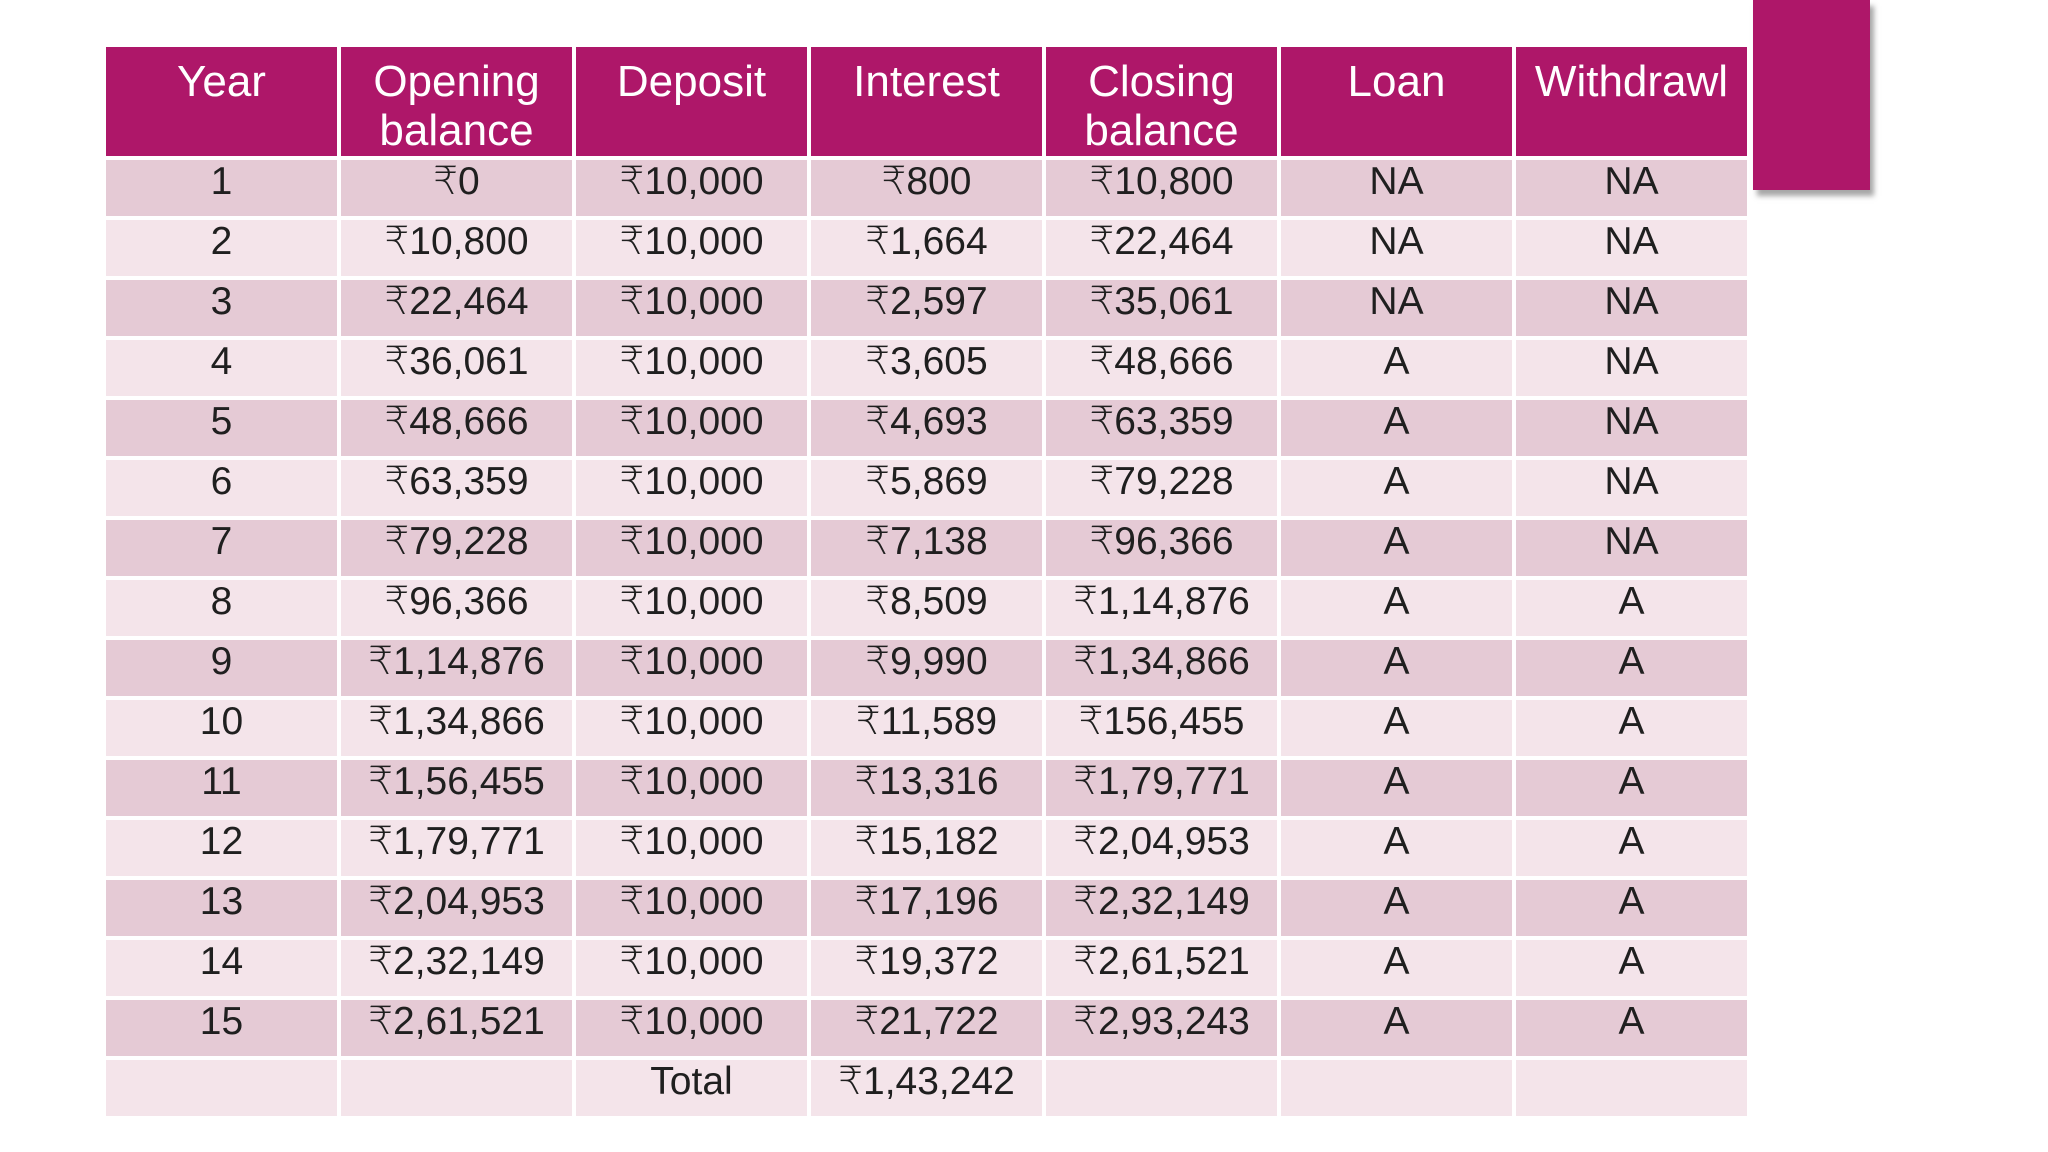 Image resolution: width=2048 pixels, height=1152 pixels. I want to click on table-row: 15 ₹2,61,521 ₹10,000 ₹21,722 ₹2,93,243 A A, so click(926, 1027).